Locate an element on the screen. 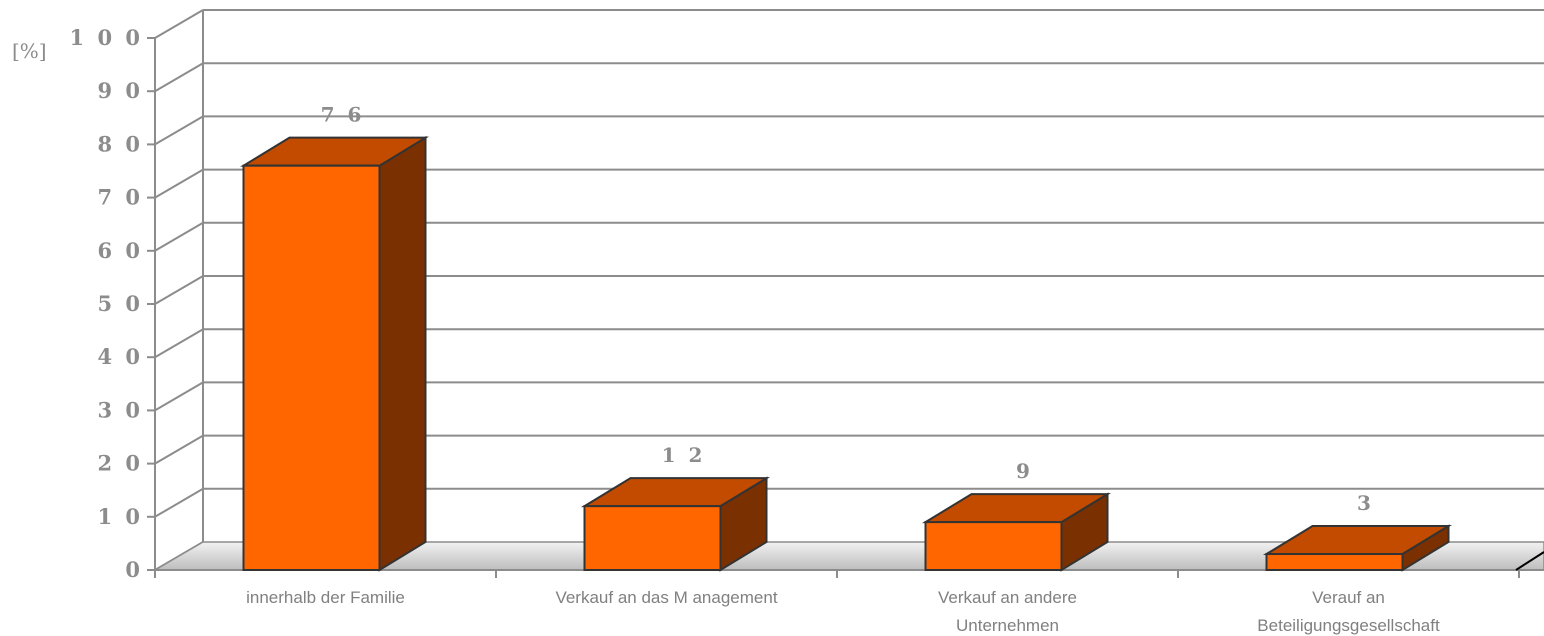 The height and width of the screenshot is (636, 1544). category-label: innerhalb der Familie is located at coordinates (325, 597).